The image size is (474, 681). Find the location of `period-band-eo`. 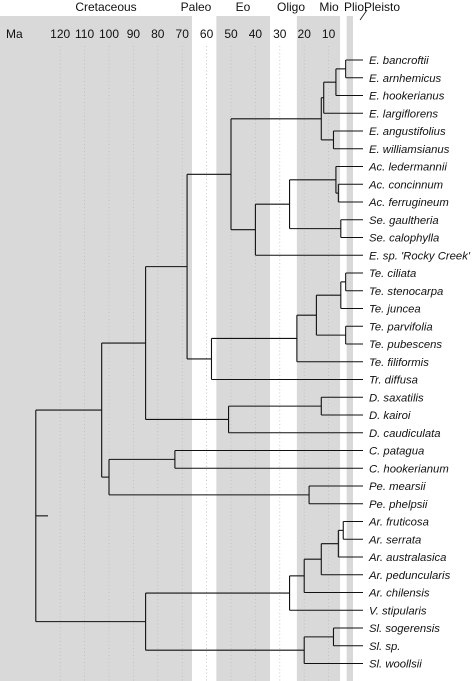

period-band-eo is located at coordinates (243, 348).